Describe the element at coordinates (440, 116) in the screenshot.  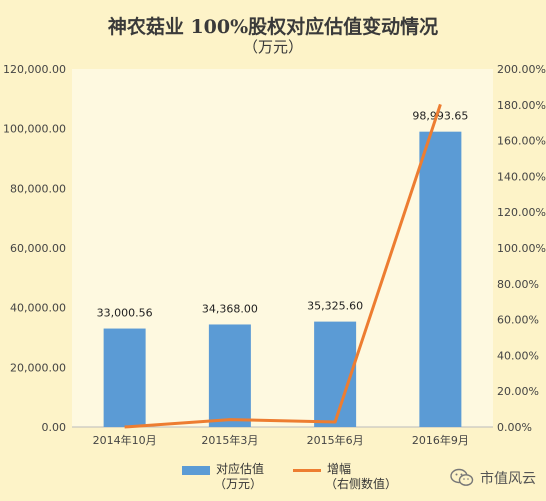
I see `bar-value-label: 98,993.65` at that location.